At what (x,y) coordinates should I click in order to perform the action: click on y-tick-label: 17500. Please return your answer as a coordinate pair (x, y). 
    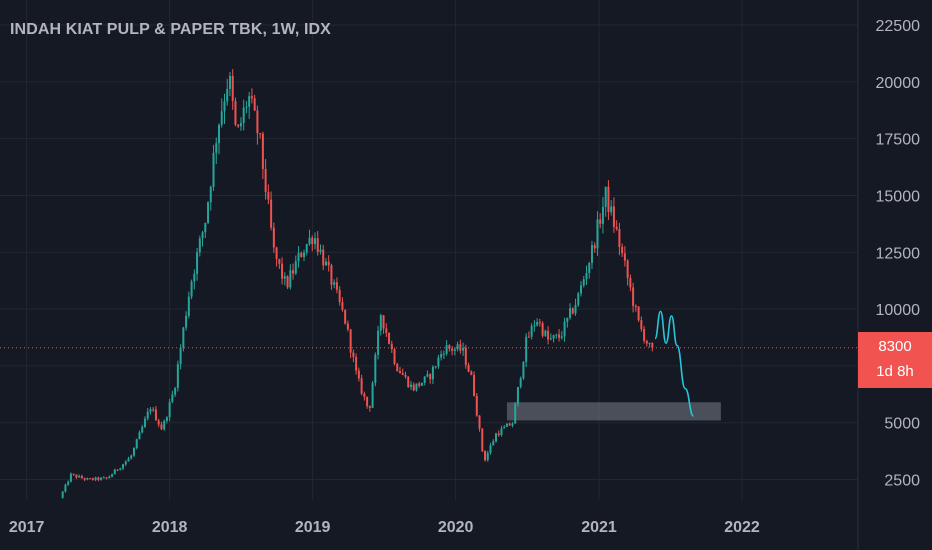
    Looking at the image, I should click on (898, 140).